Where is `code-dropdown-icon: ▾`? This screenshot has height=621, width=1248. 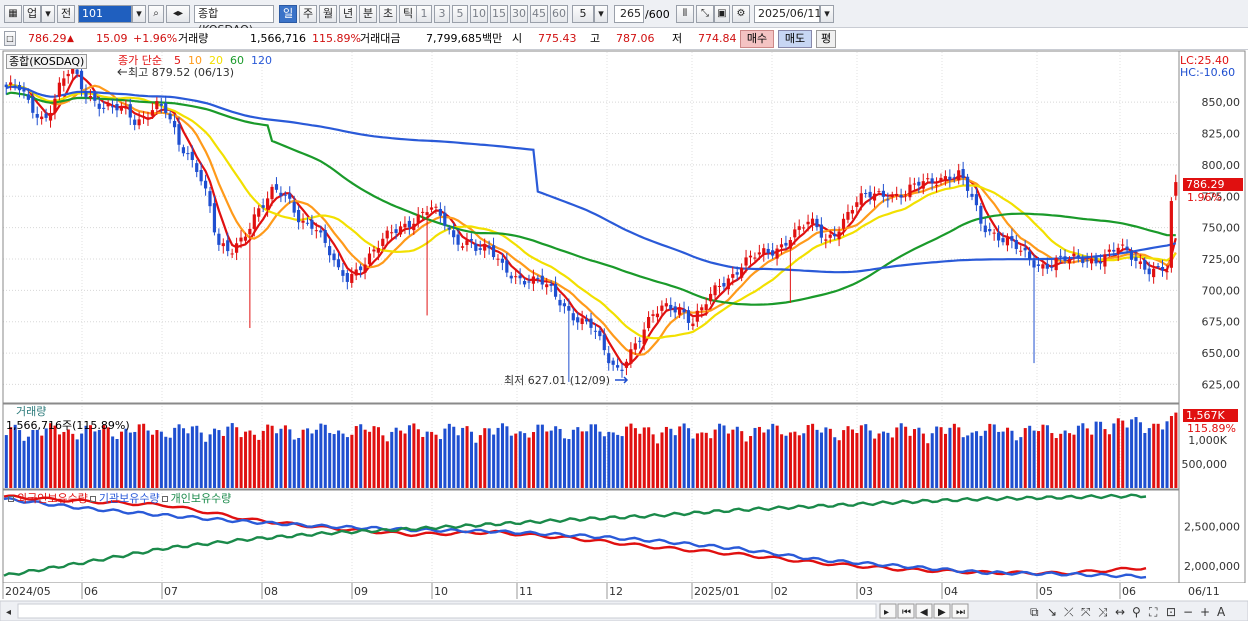
code-dropdown-icon: ▾ is located at coordinates (139, 14).